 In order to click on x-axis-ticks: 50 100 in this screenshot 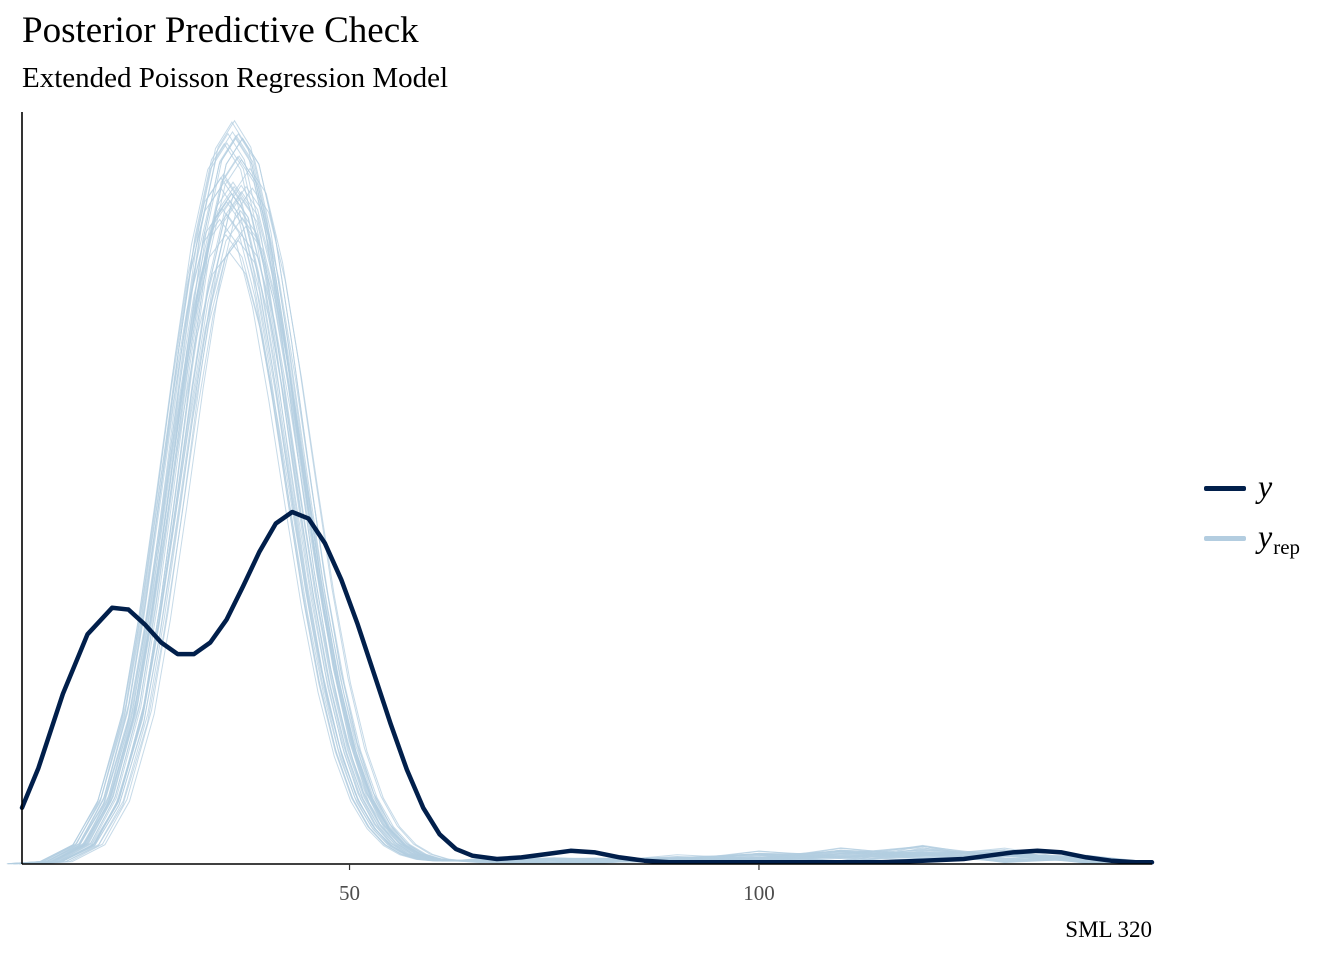, I will do `click(557, 884)`.